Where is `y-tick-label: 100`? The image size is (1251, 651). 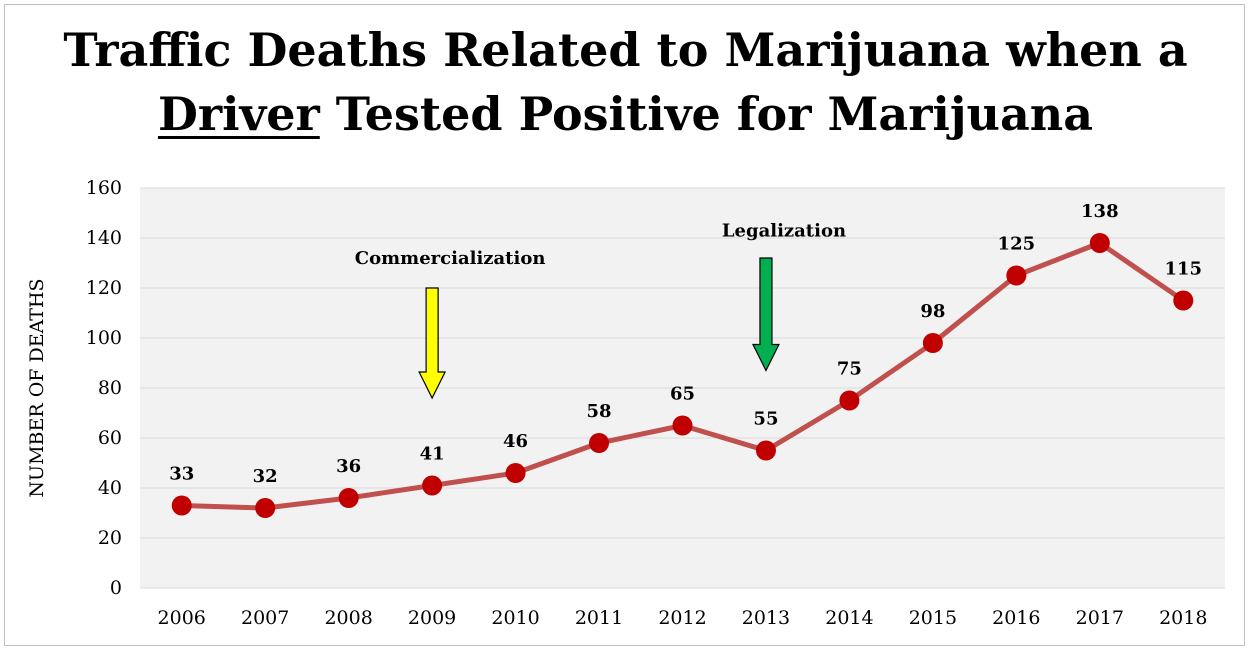 y-tick-label: 100 is located at coordinates (104, 338).